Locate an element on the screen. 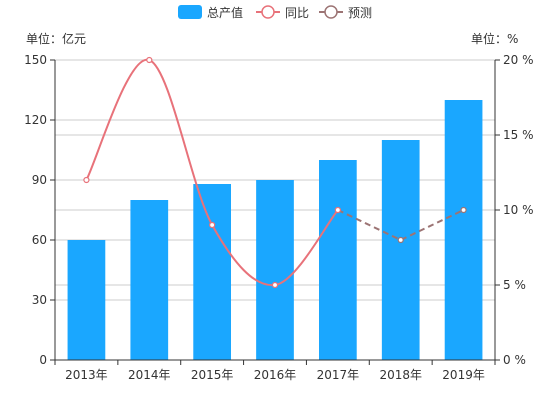 The image size is (550, 420). x-axis-tick-label: 2015年 is located at coordinates (212, 375).